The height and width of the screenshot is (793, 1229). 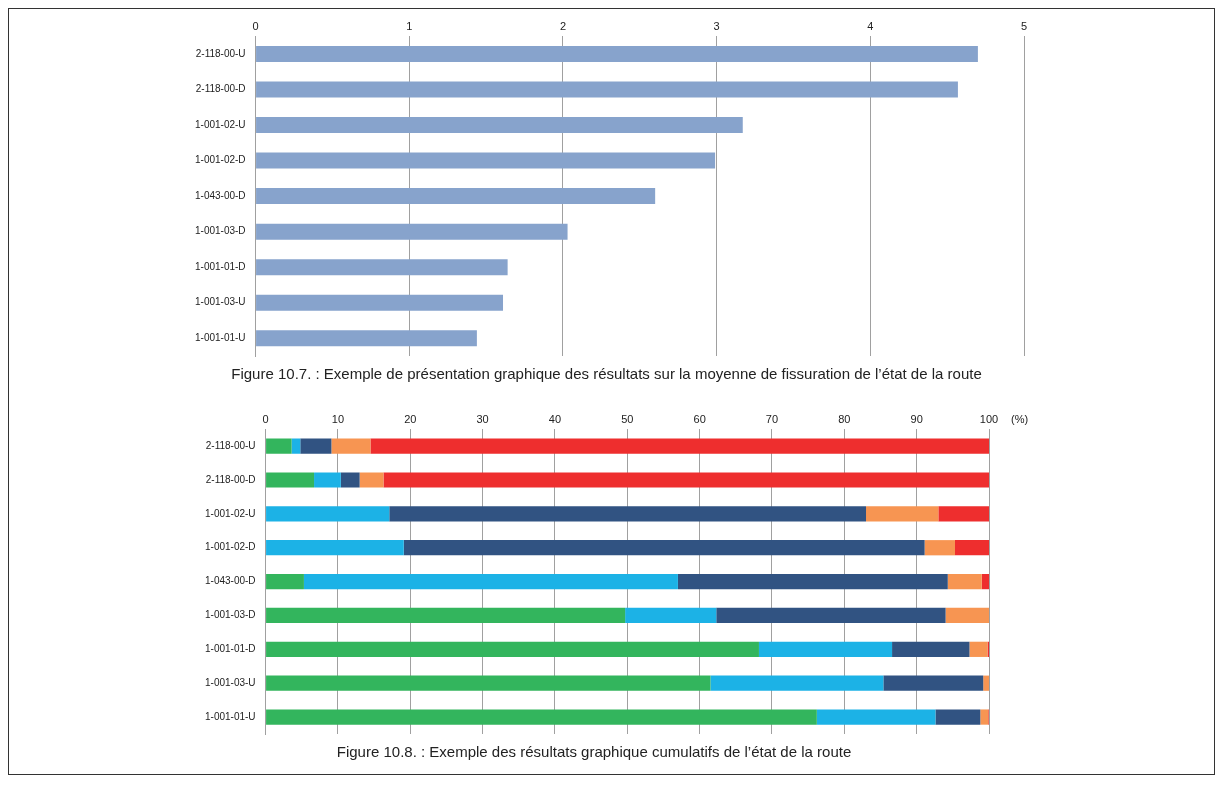 What do you see at coordinates (916, 418) in the screenshot?
I see `x-tick-label: 90` at bounding box center [916, 418].